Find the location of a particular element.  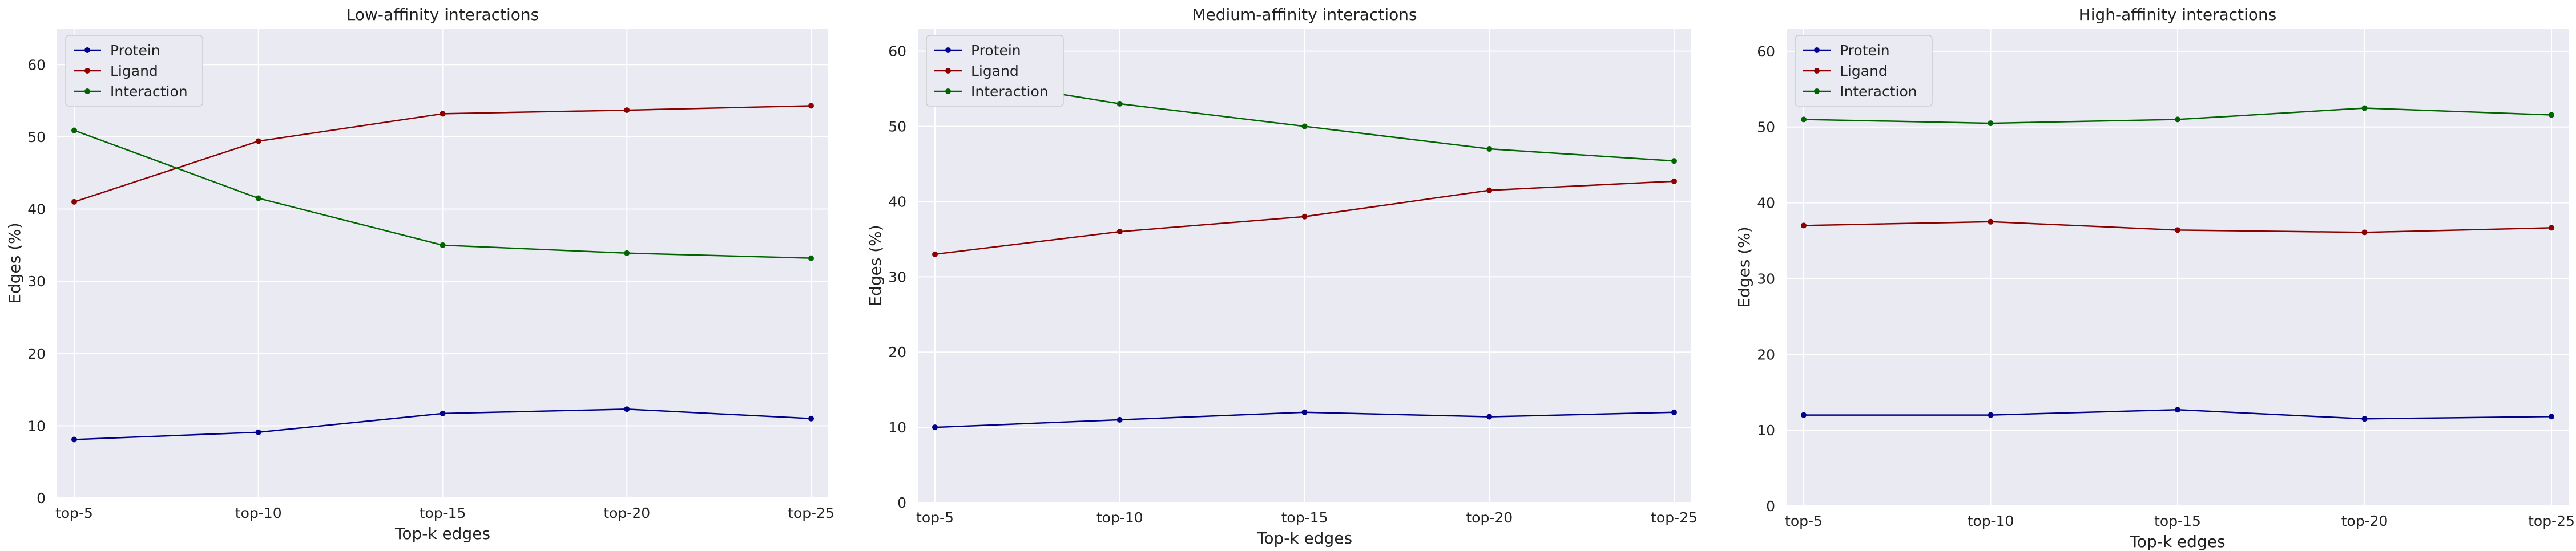

chart-title: High-affinity interactions is located at coordinates (2178, 14).